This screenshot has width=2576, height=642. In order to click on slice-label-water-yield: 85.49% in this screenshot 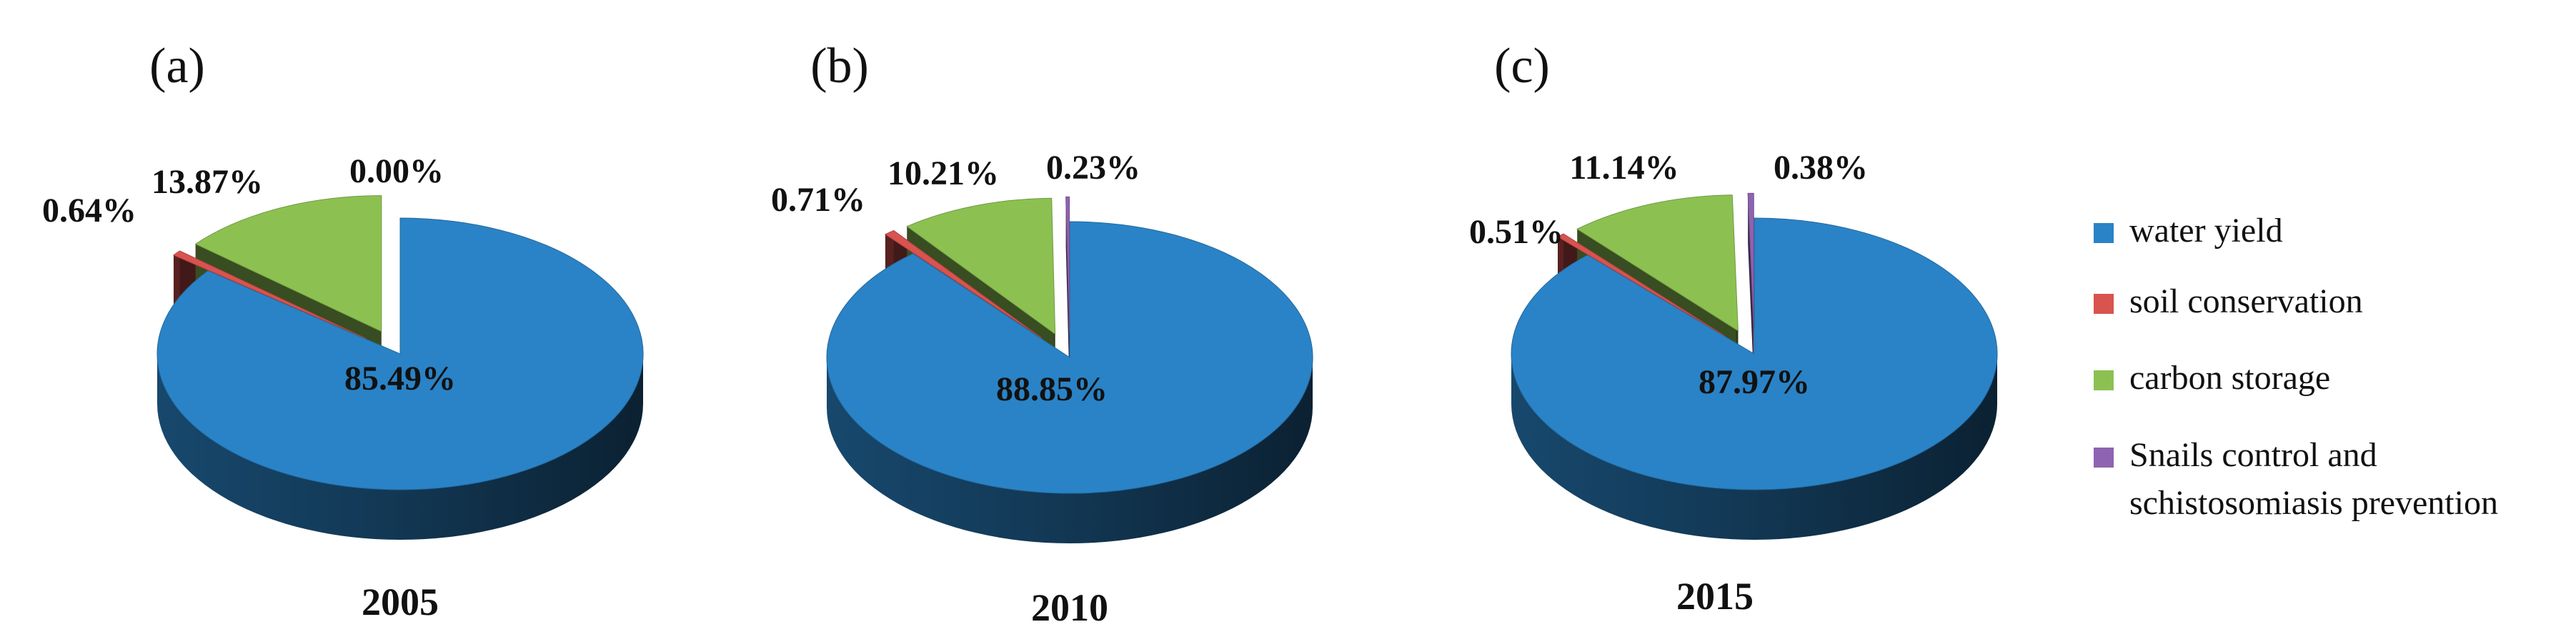, I will do `click(400, 378)`.